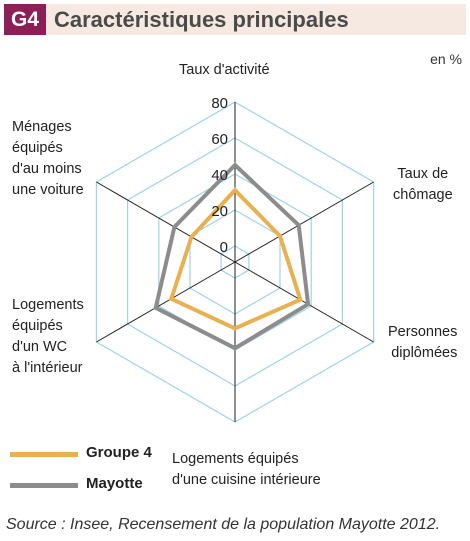  I want to click on legend-swatch-mayotte, so click(44, 485).